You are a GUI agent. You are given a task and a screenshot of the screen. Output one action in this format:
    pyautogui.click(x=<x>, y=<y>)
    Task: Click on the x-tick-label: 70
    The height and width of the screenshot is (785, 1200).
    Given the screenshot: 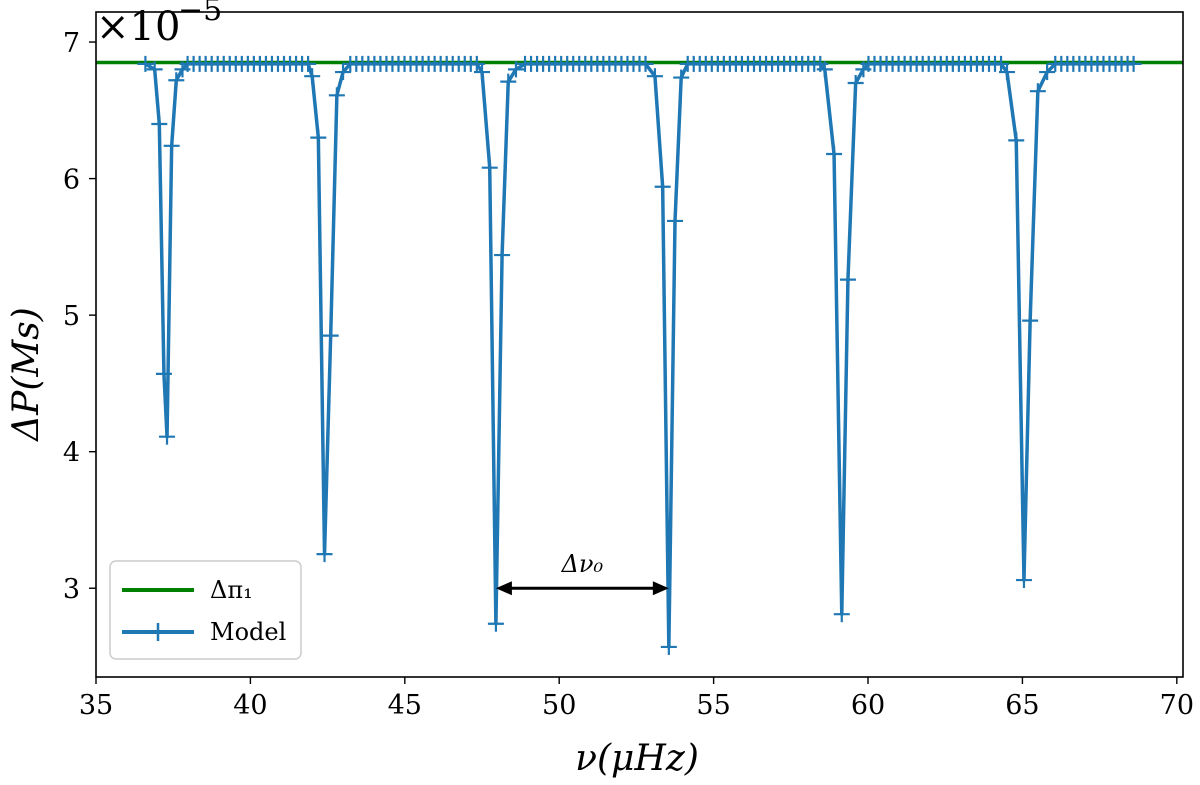 What is the action you would take?
    pyautogui.click(x=1177, y=705)
    